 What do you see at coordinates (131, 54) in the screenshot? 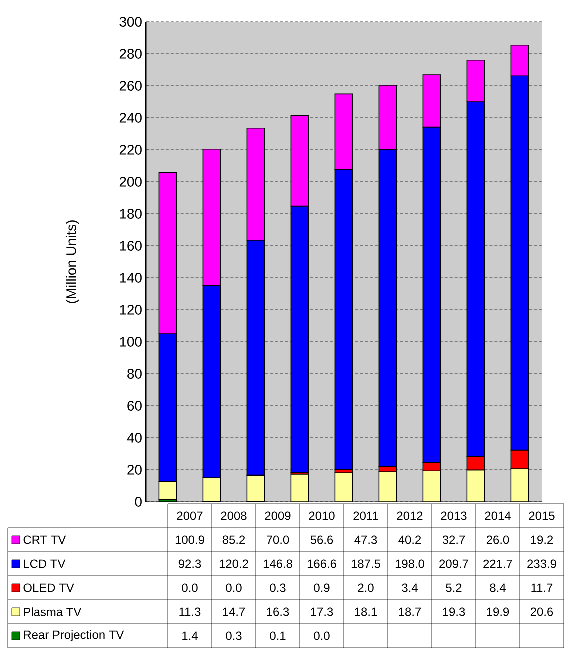
I see `y-tick-label: 280` at bounding box center [131, 54].